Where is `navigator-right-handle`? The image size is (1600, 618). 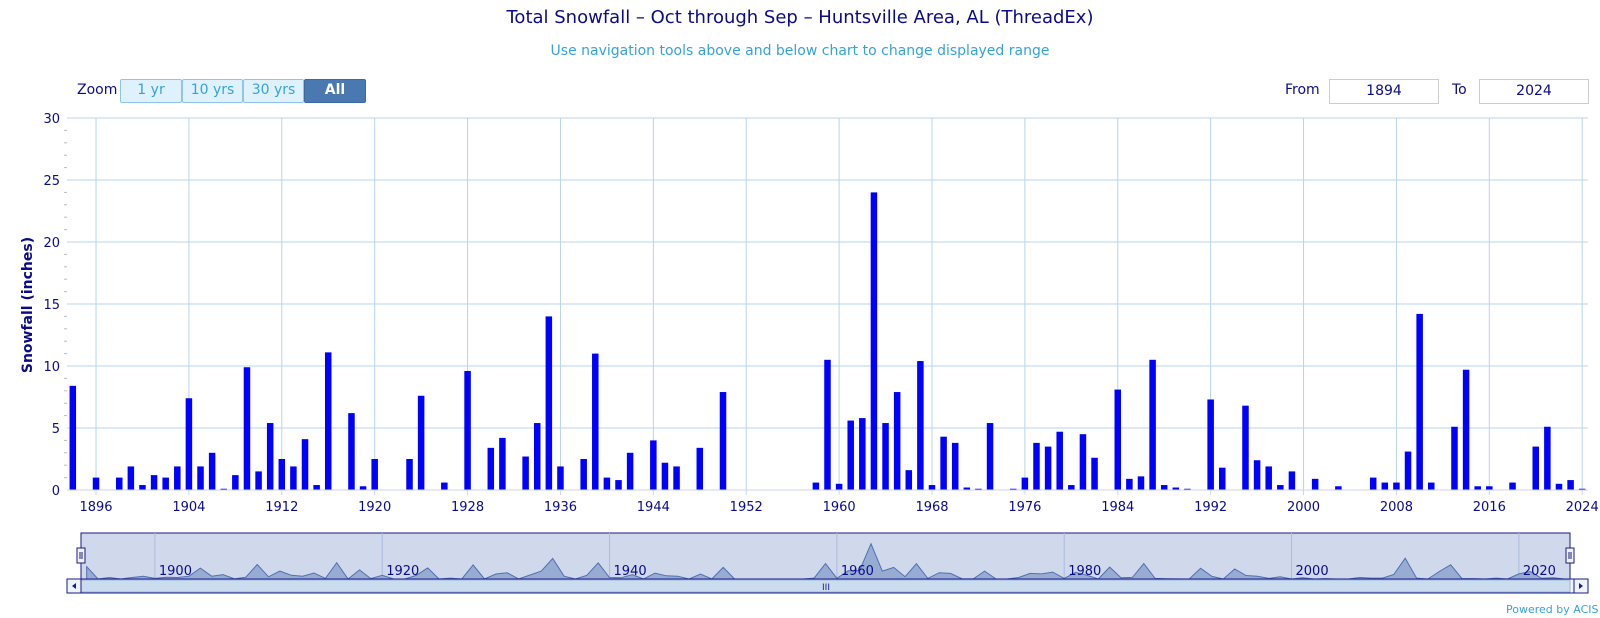
navigator-right-handle is located at coordinates (1570, 555).